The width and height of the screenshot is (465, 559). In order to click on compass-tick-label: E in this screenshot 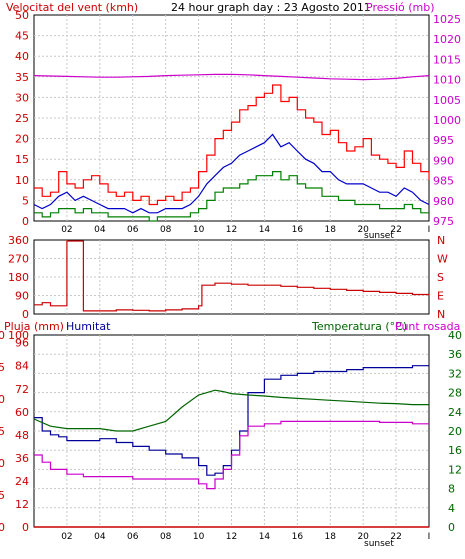, I will do `click(440, 296)`.